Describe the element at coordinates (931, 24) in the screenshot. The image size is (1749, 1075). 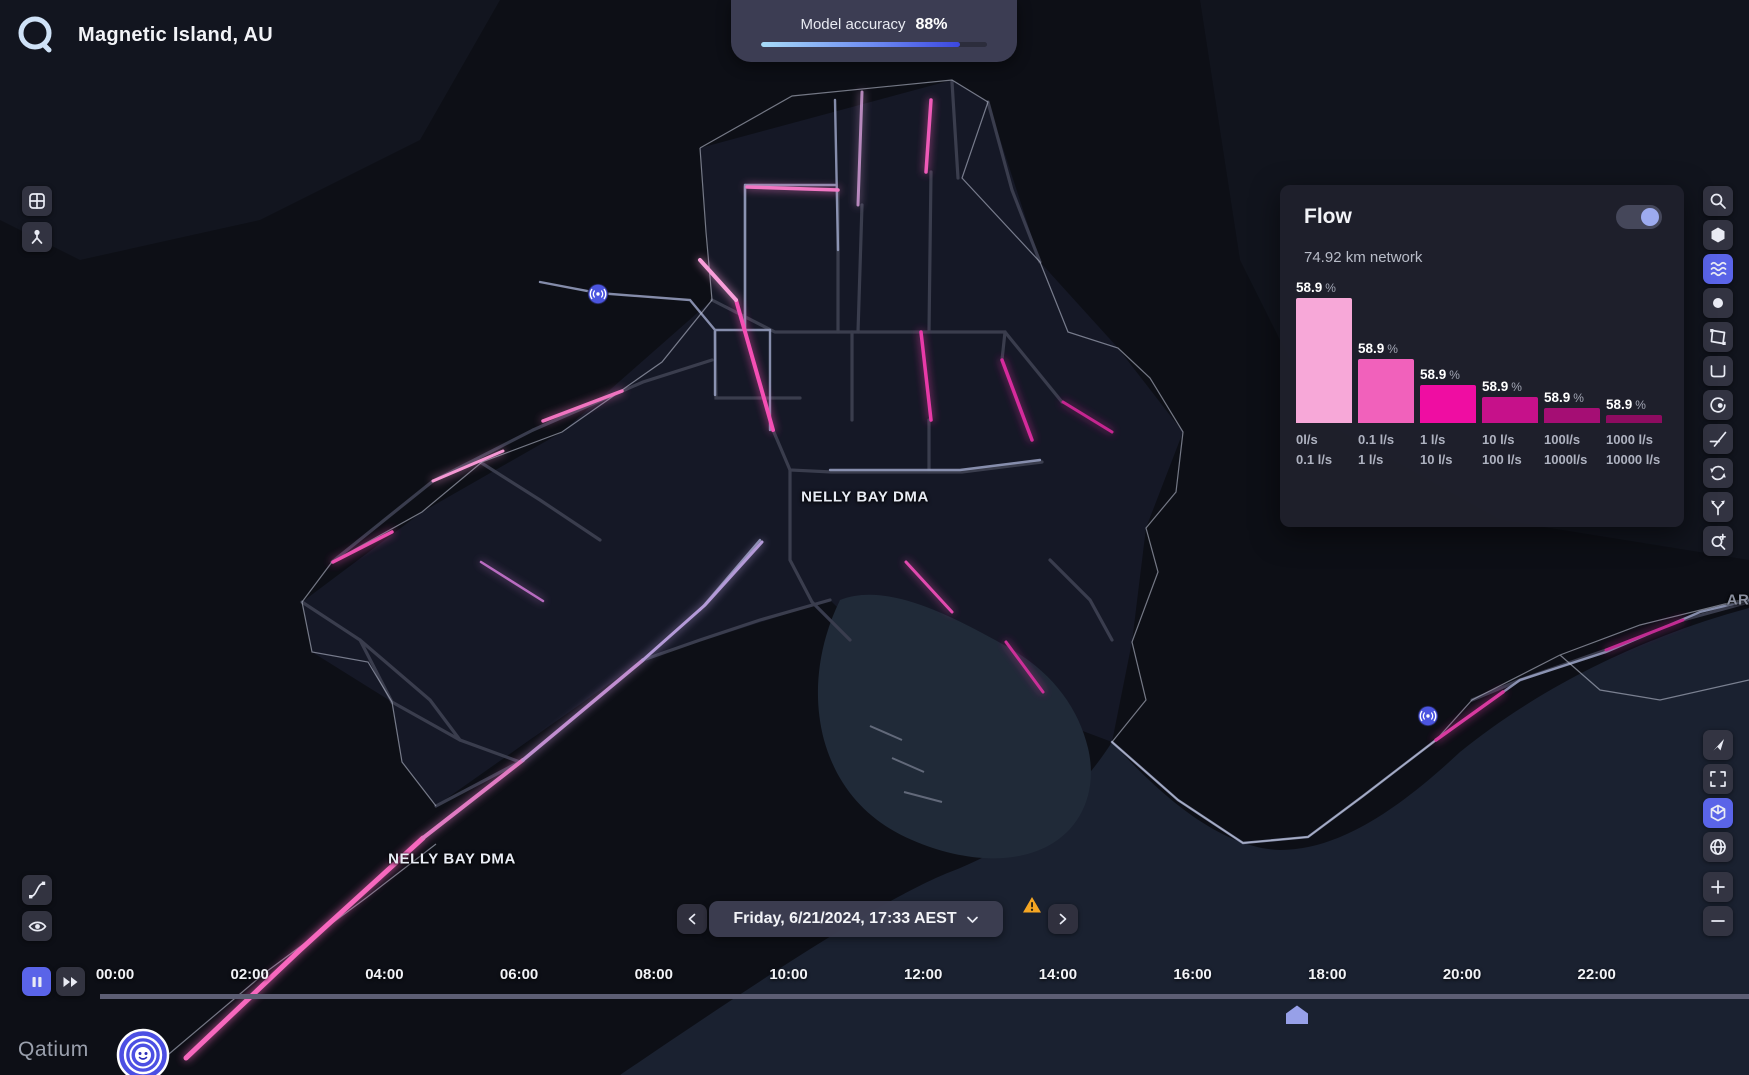
I see `model-accuracy-value: 88%` at that location.